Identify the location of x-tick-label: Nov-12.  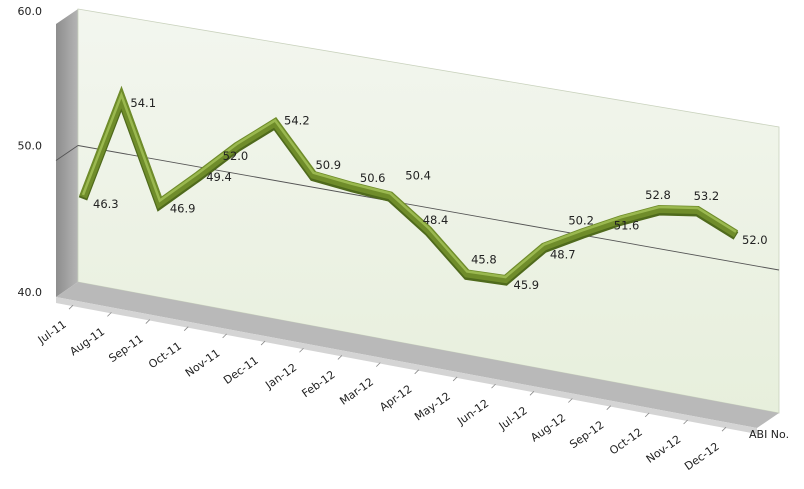
(664, 449).